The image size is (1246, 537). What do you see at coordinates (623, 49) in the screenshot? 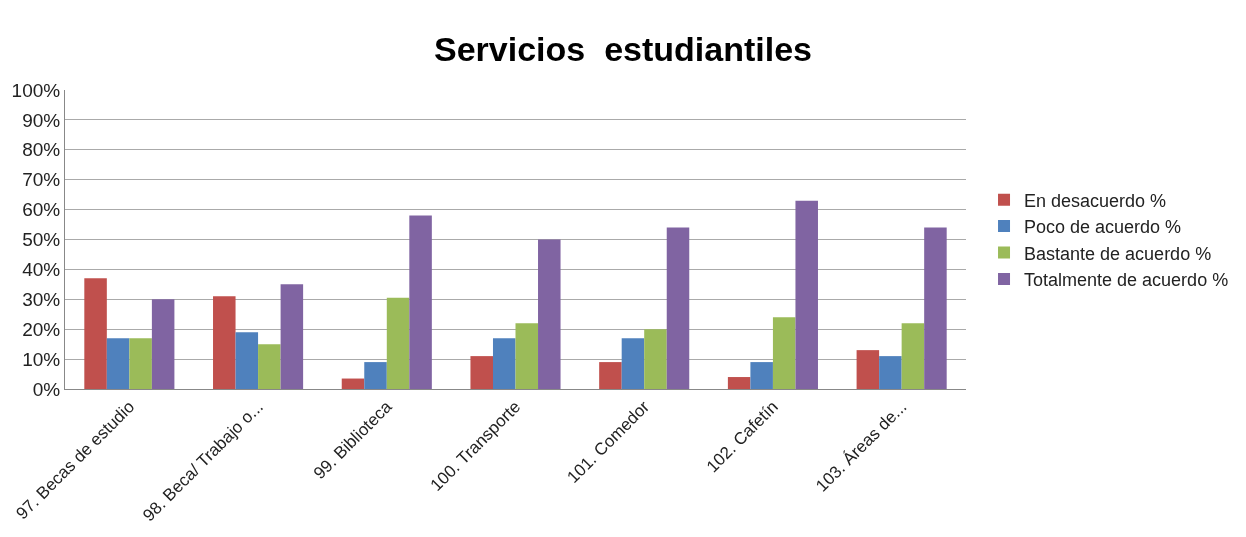
I see `chart-title: Servicios estudiantiles` at bounding box center [623, 49].